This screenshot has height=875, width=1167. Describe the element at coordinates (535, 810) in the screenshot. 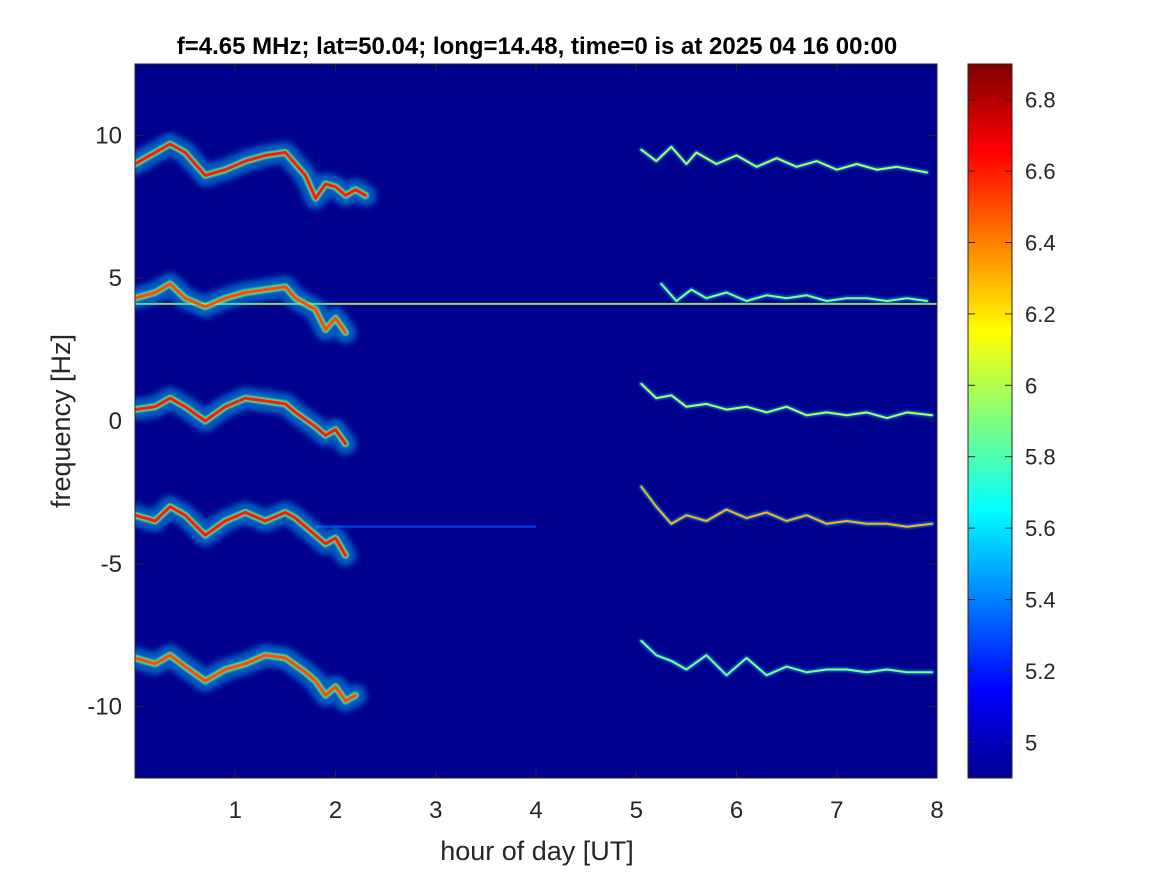

I see `x-tick-label: 4` at that location.